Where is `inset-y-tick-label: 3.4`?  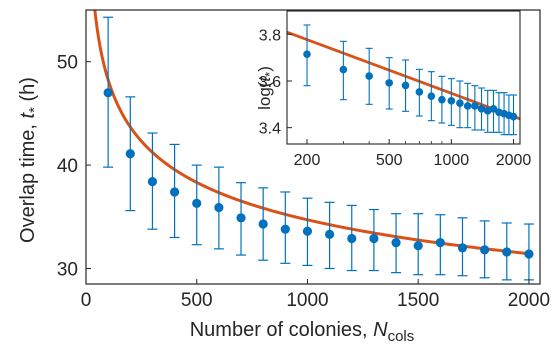
inset-y-tick-label: 3.4 is located at coordinates (270, 129).